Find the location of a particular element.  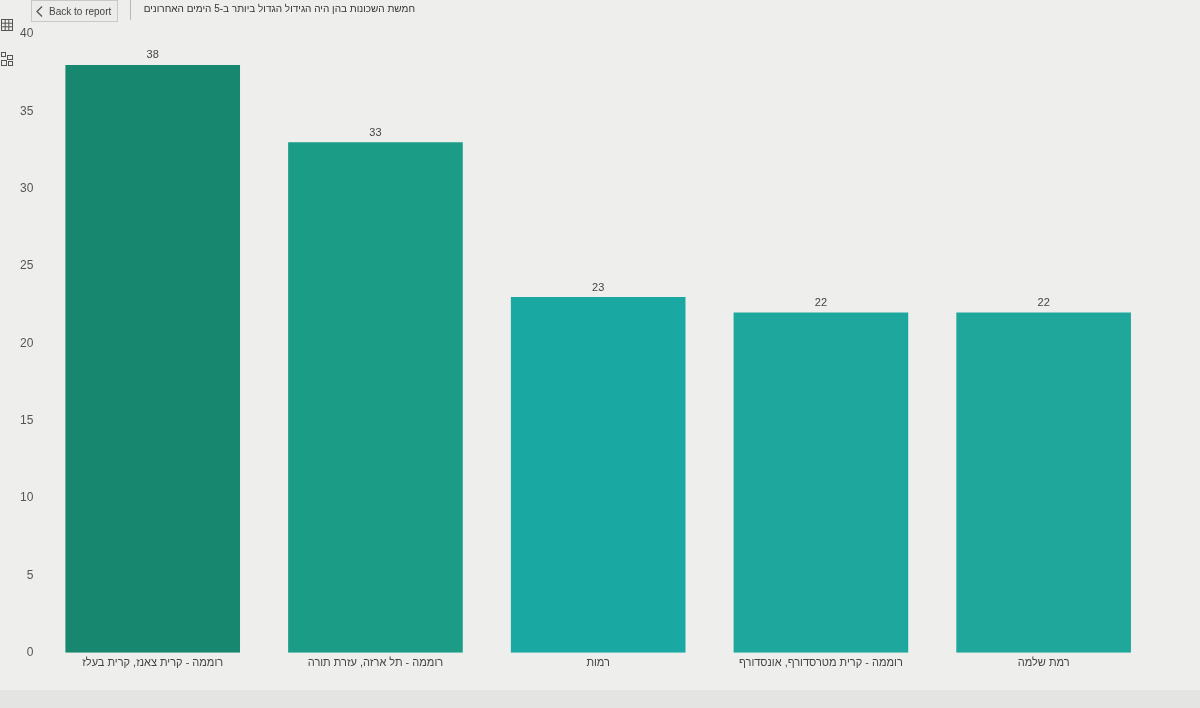

y-tick-label: 25 is located at coordinates (26, 265).